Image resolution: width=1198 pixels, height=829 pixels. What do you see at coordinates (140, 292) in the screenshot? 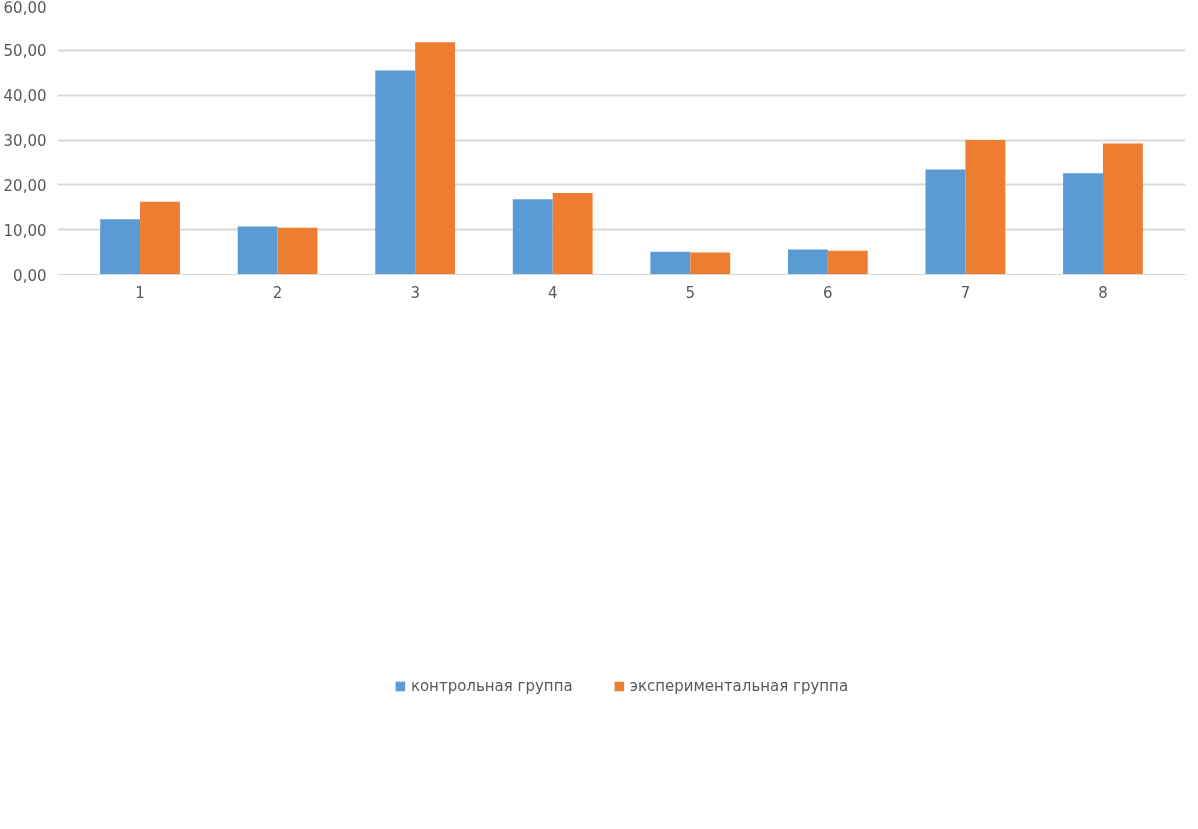
I see `x-tick-label: 1` at bounding box center [140, 292].